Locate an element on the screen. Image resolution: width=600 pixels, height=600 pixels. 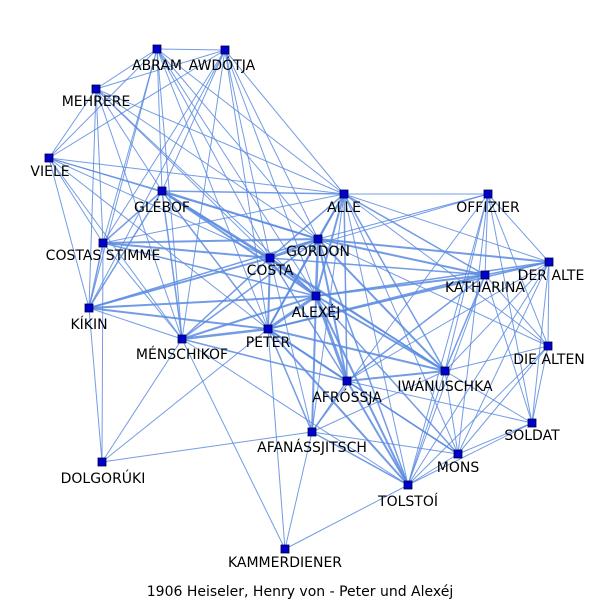
node-soldat is located at coordinates (532, 423).